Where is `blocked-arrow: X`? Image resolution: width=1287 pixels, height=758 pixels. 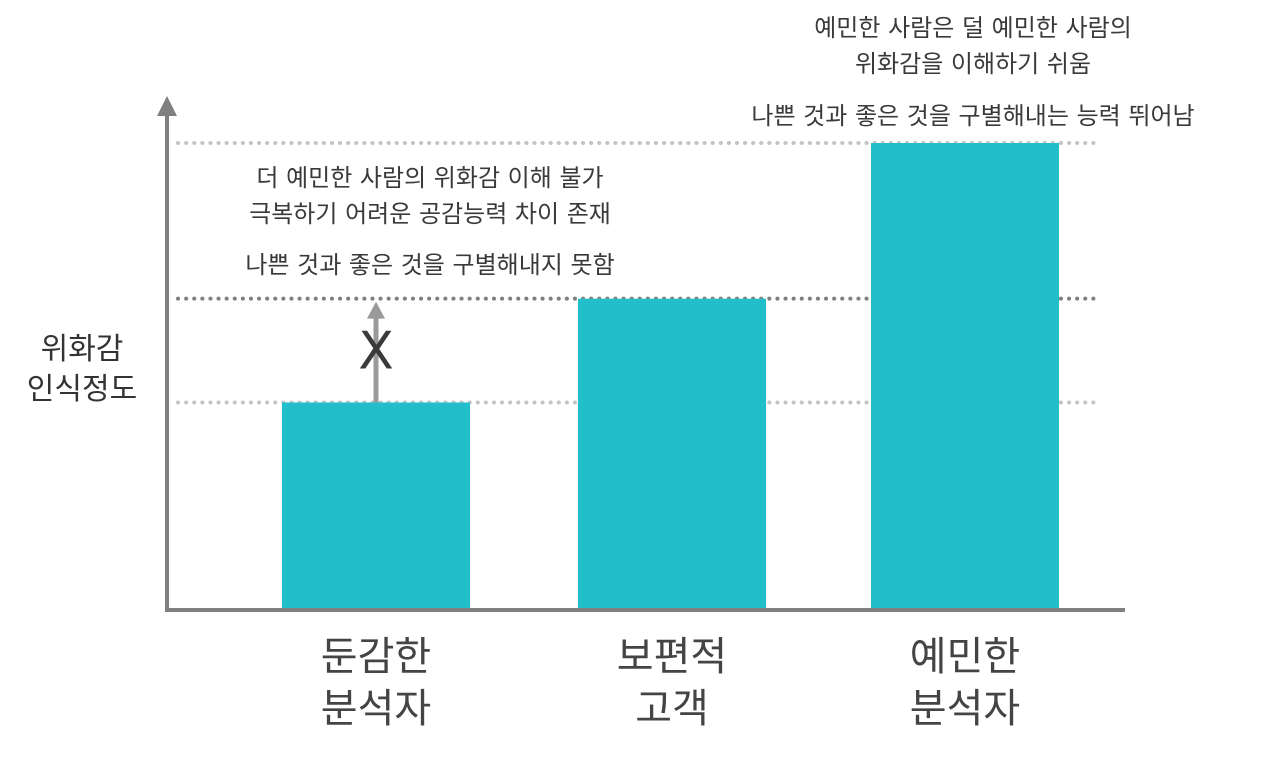
blocked-arrow: X is located at coordinates (376, 352).